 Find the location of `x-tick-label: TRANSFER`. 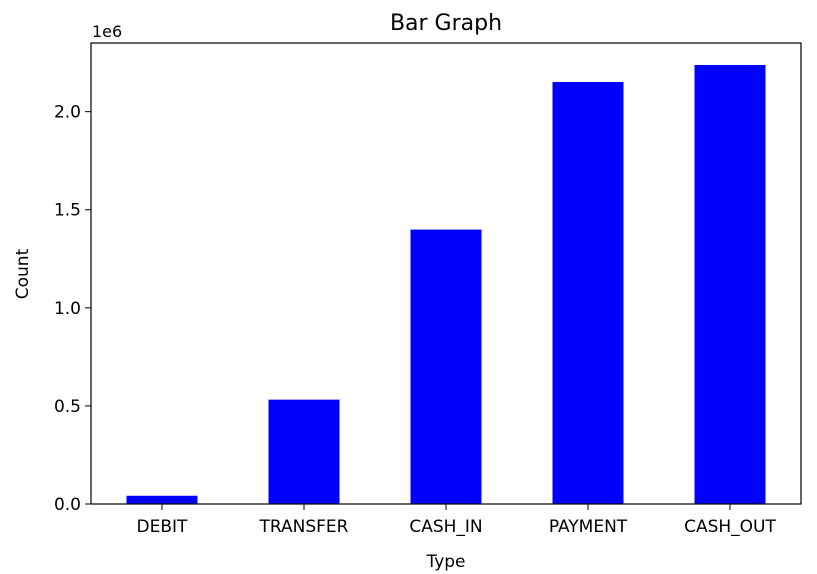

x-tick-label: TRANSFER is located at coordinates (304, 527).